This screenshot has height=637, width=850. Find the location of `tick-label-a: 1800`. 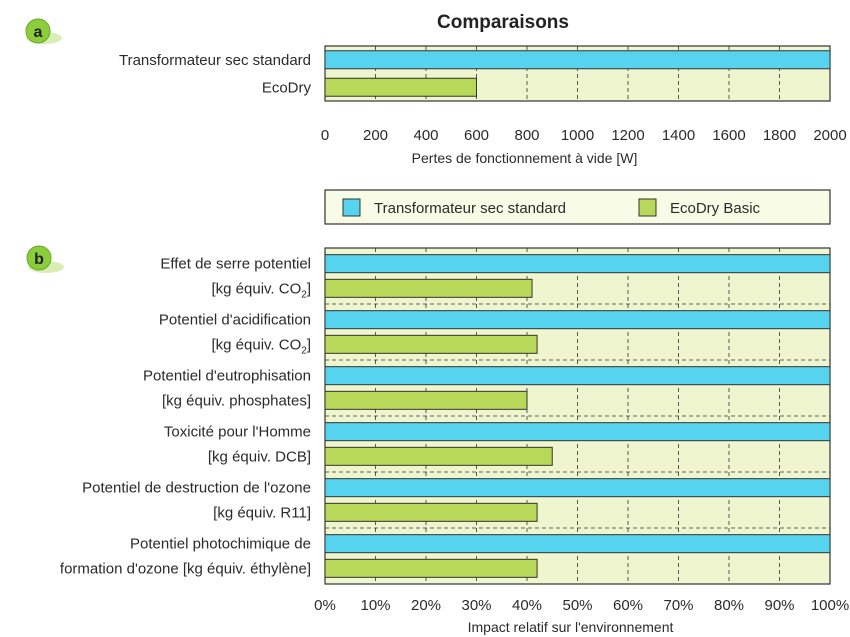

tick-label-a: 1800 is located at coordinates (779, 135).